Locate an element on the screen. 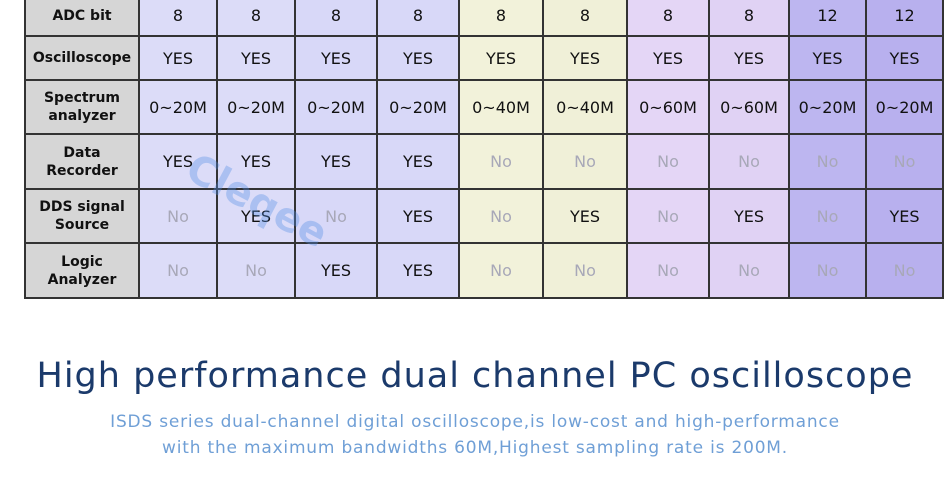  row-label: Logic Analyzer is located at coordinates (82, 270).